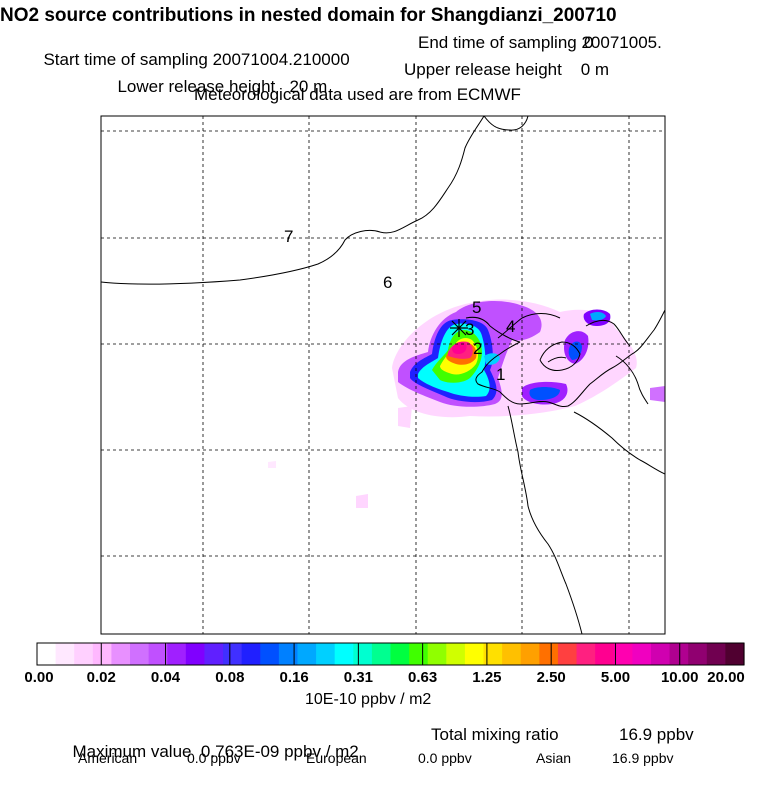 This screenshot has height=795, width=768. What do you see at coordinates (368, 699) in the screenshot?
I see `colorbar-units: 10E-10 ppbv / m2` at bounding box center [368, 699].